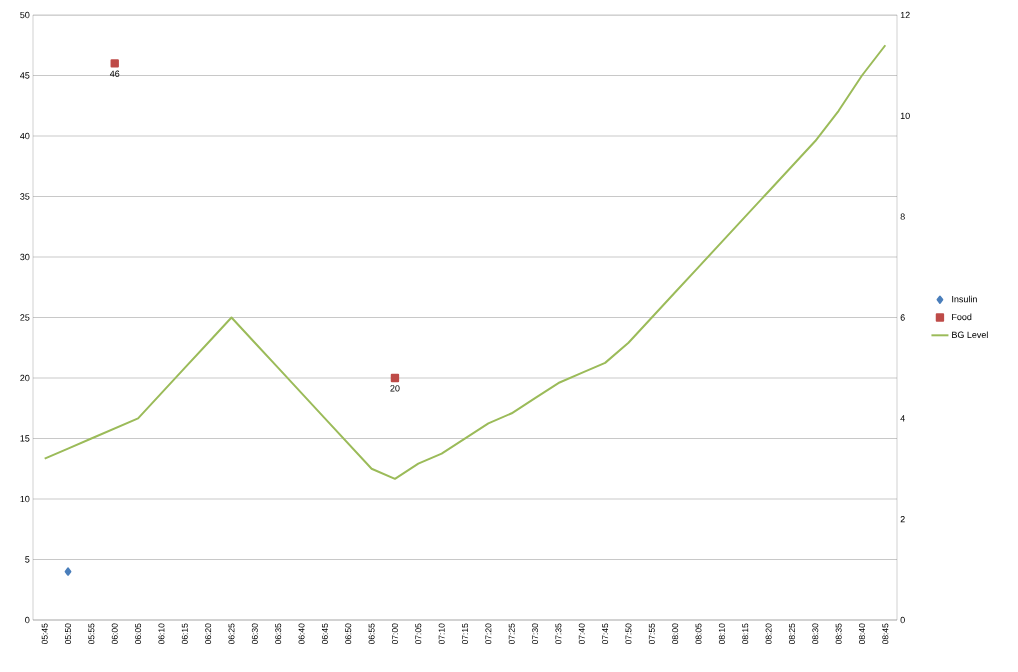  I want to click on y2-tick-label: 8, so click(902, 216).